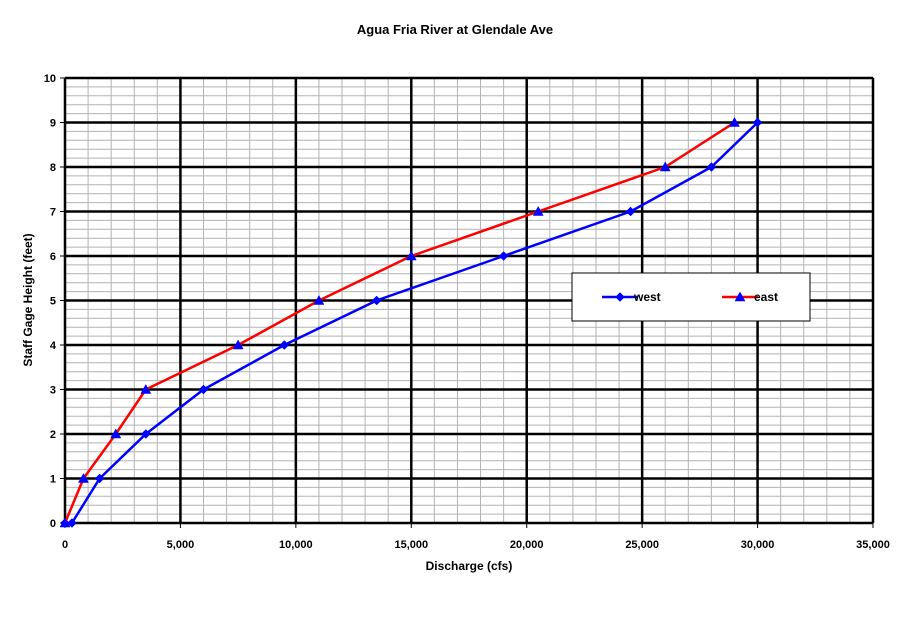  Describe the element at coordinates (469, 566) in the screenshot. I see `x-axis-title: Discharge (cfs)` at that location.